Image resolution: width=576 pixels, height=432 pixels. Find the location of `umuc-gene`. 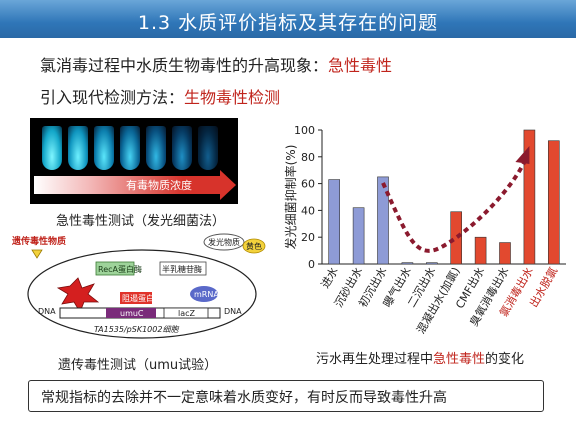

umuc-gene is located at coordinates (131, 313).